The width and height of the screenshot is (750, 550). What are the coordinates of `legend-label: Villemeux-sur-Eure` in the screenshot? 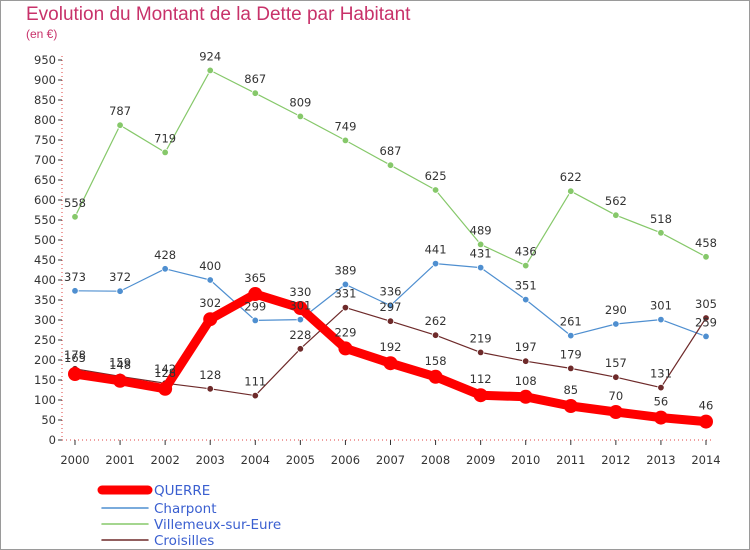 It's located at (217, 525).